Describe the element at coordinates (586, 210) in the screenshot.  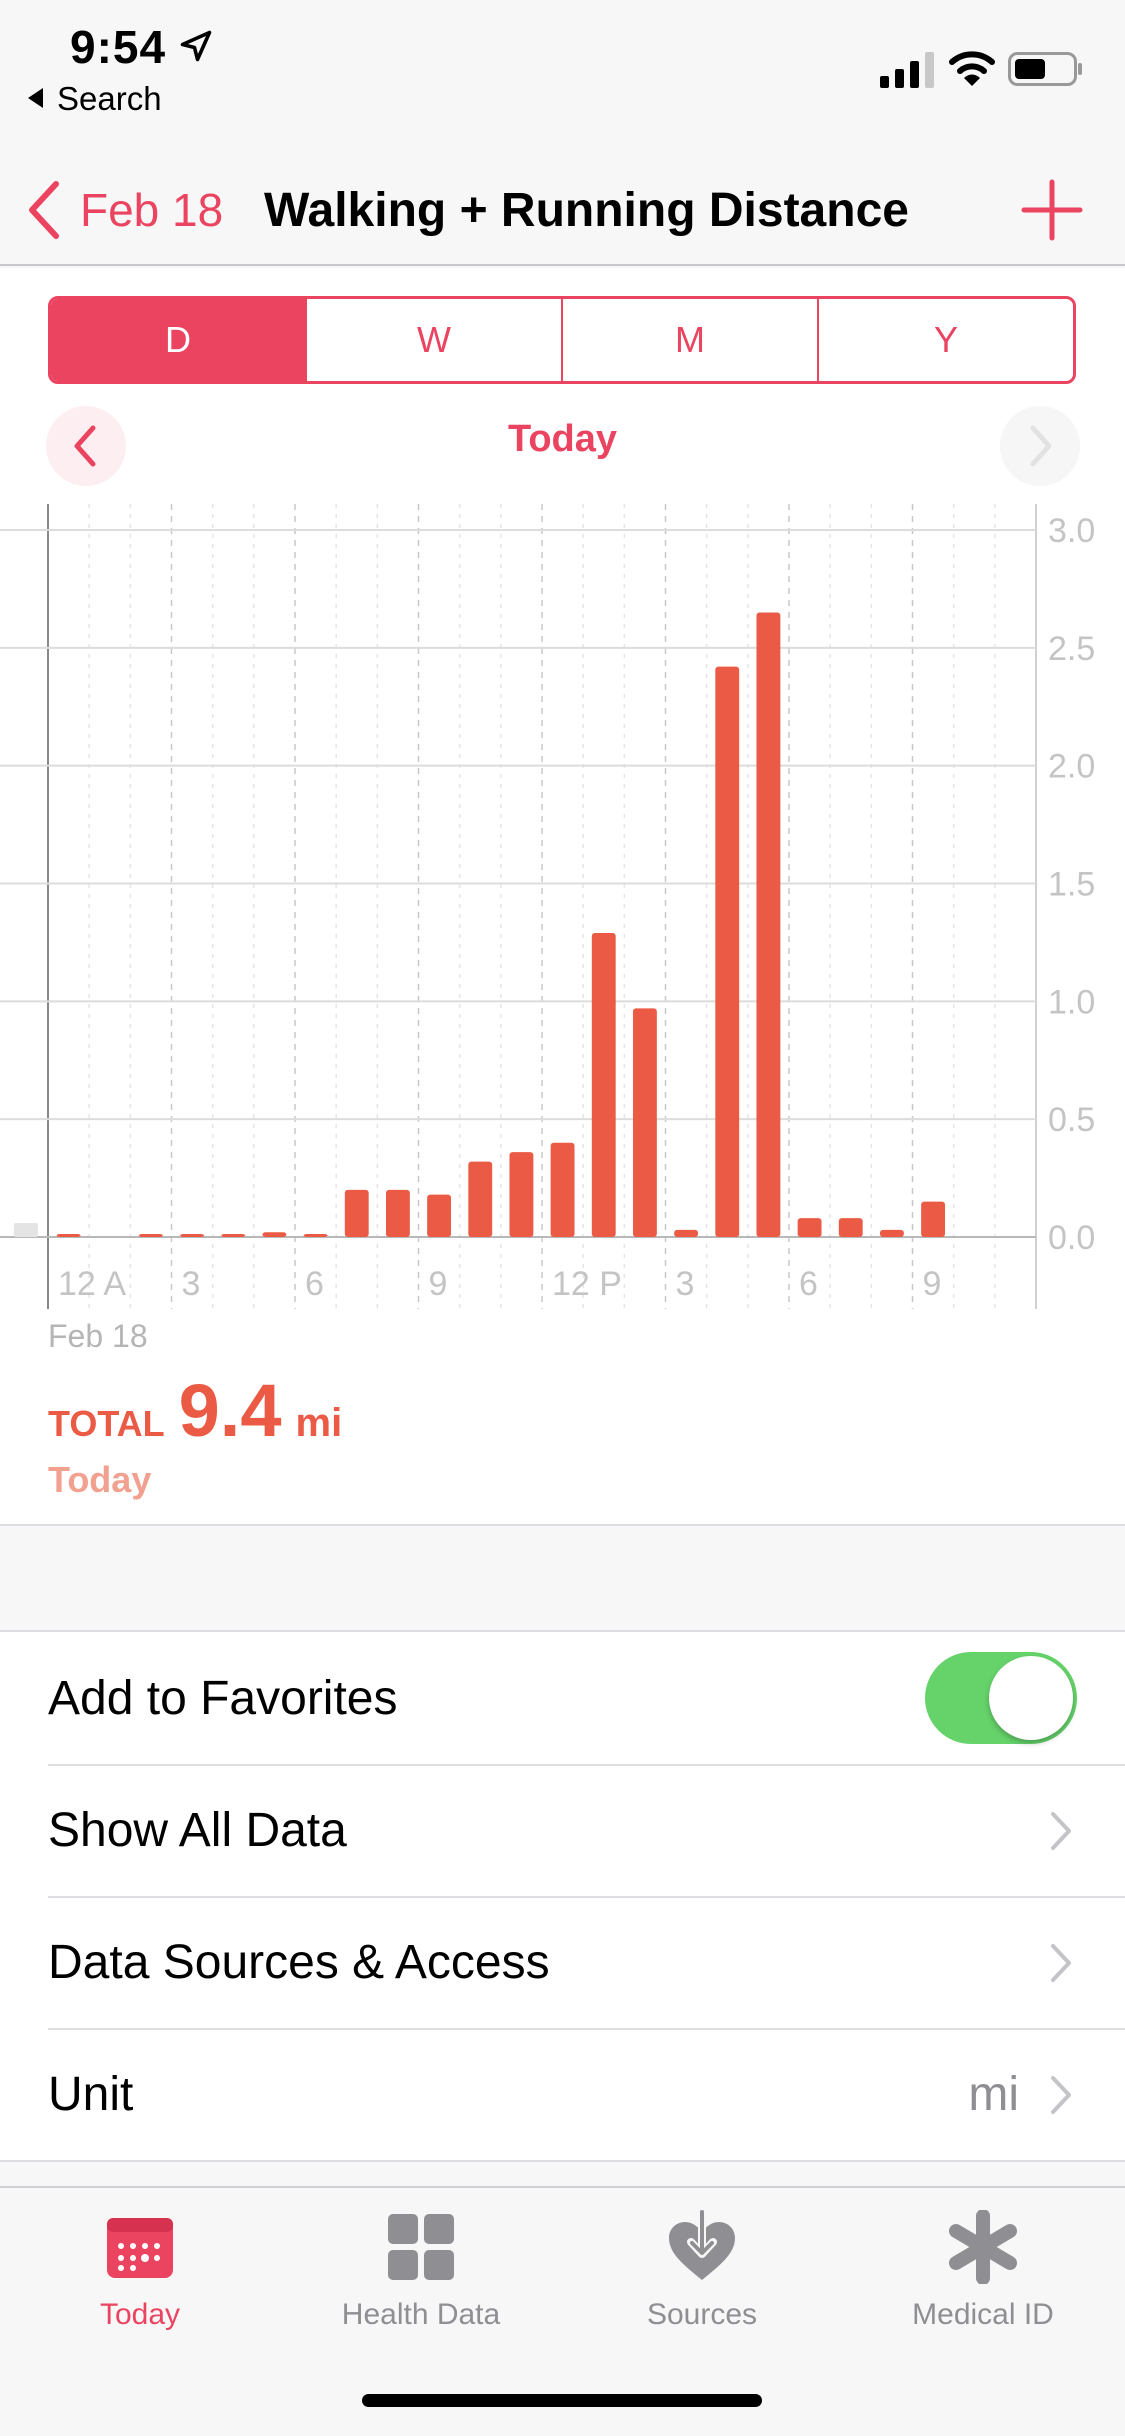
I see `page-title: Walking + Running Distance` at that location.